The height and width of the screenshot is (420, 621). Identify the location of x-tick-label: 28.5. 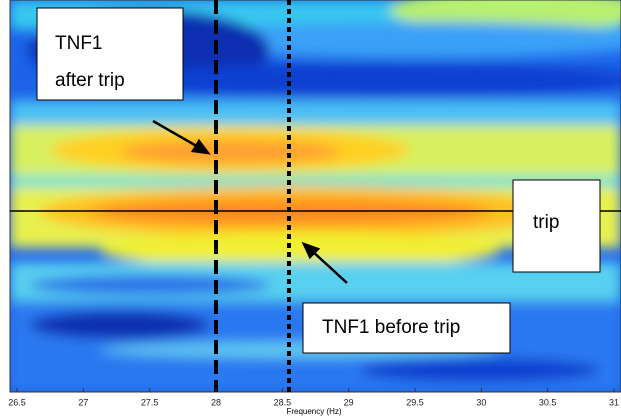
(283, 402).